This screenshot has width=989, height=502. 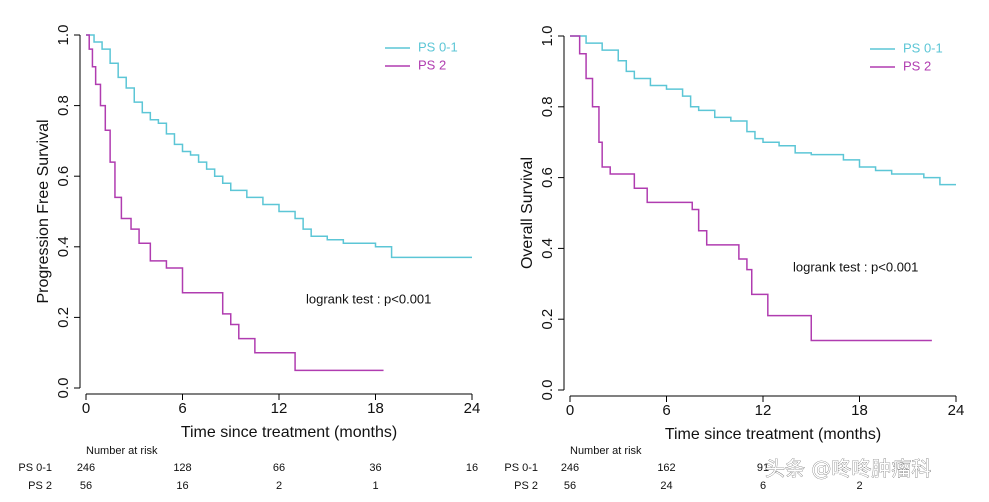 I want to click on risk-count: 36, so click(x=375, y=468).